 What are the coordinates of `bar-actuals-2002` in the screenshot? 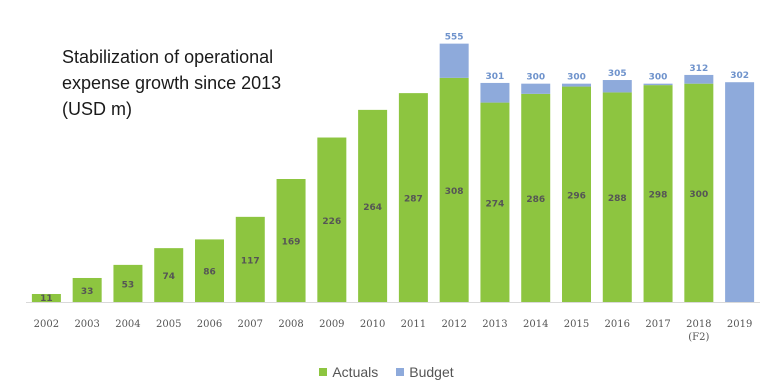 It's located at (46, 297).